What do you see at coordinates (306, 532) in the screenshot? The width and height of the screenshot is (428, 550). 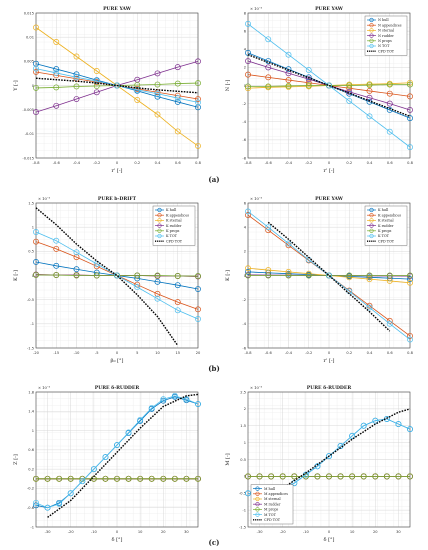 I see `x-tick-label: -10` at bounding box center [306, 532].